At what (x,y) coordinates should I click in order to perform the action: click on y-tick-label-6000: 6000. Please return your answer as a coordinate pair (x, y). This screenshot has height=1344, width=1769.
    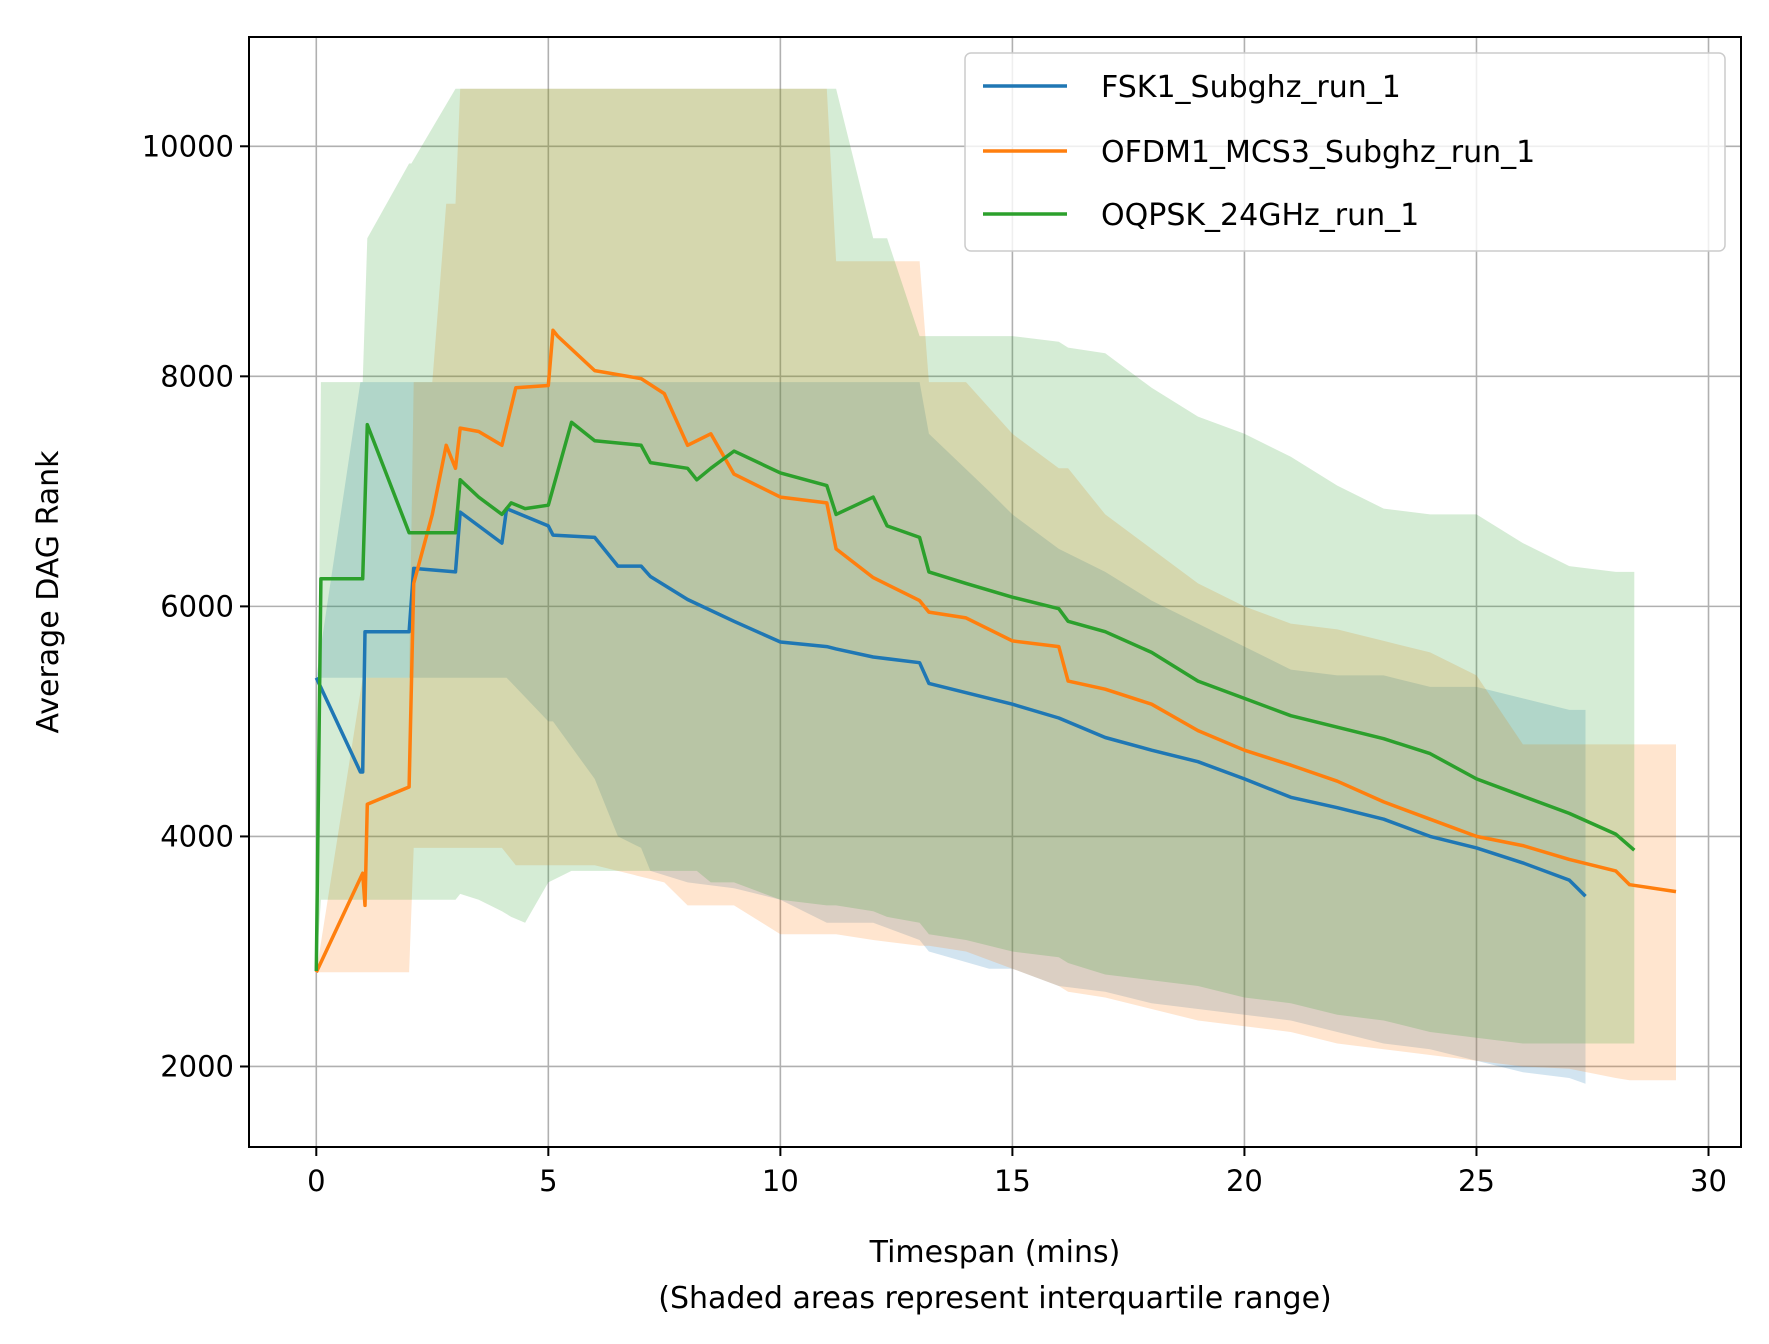
    Looking at the image, I should click on (197, 606).